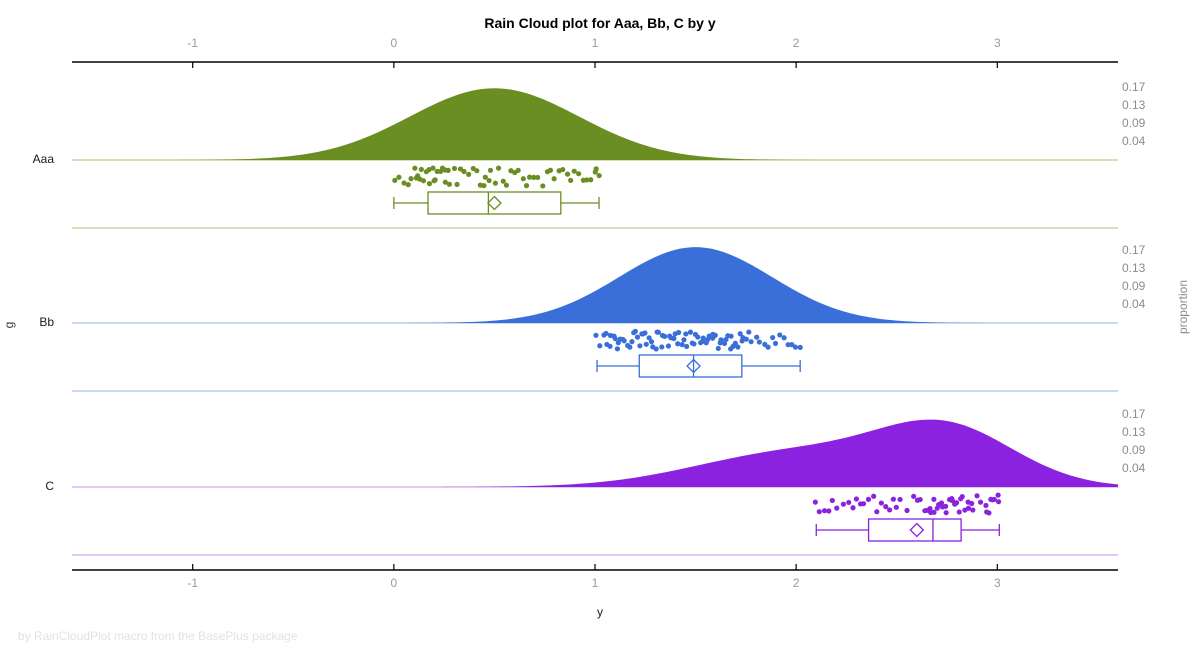  Describe the element at coordinates (907, 530) in the screenshot. I see `box-plot-c` at that location.